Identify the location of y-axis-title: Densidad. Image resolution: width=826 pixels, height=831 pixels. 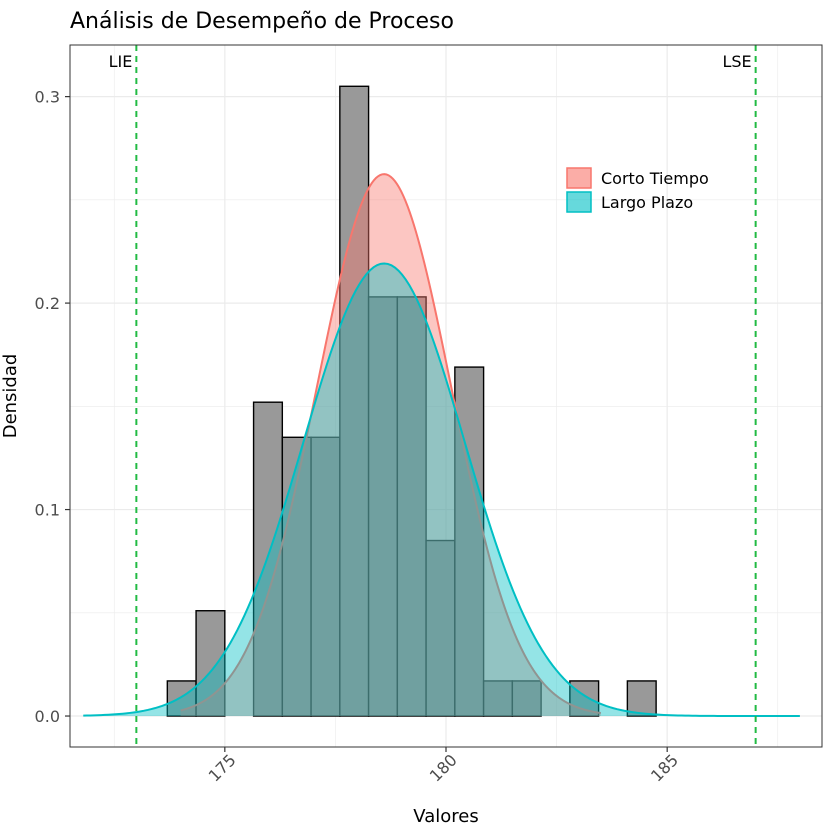
(10, 396).